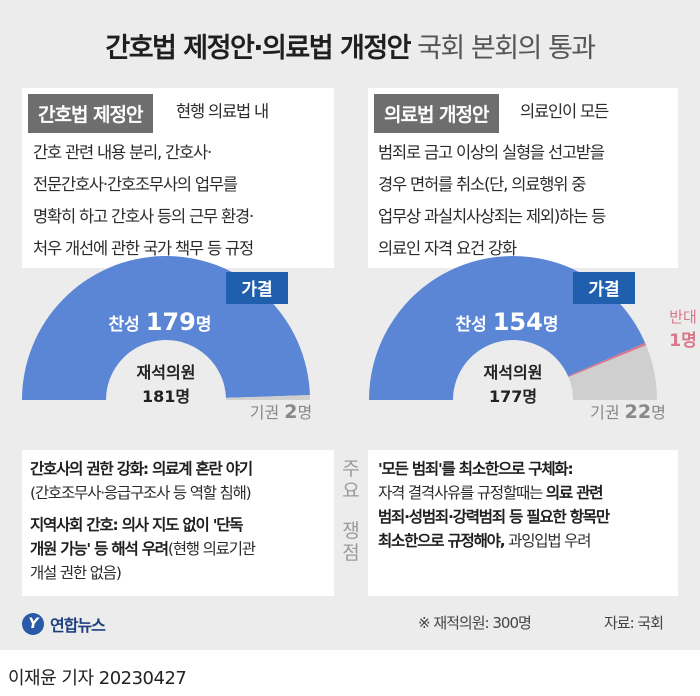  What do you see at coordinates (491, 152) in the screenshot?
I see `right-desc-line-2: 범죄로 금고 이상의 실형을 선고받을` at bounding box center [491, 152].